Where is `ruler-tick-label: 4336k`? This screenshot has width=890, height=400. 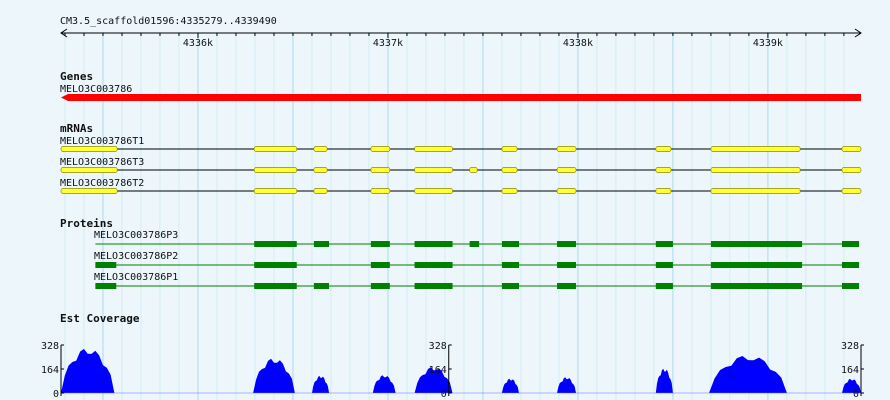 ruler-tick-label: 4336k is located at coordinates (198, 43).